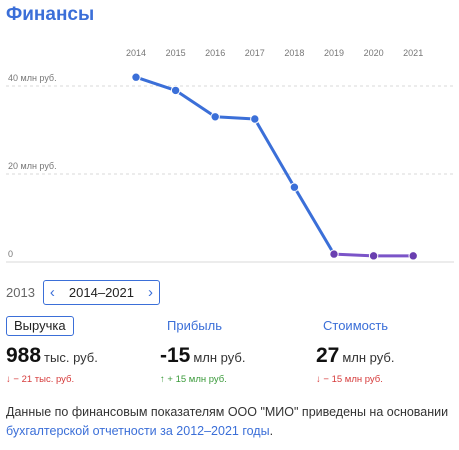 The width and height of the screenshot is (459, 450). I want to click on tab-revenue: Выручка, so click(40, 326).